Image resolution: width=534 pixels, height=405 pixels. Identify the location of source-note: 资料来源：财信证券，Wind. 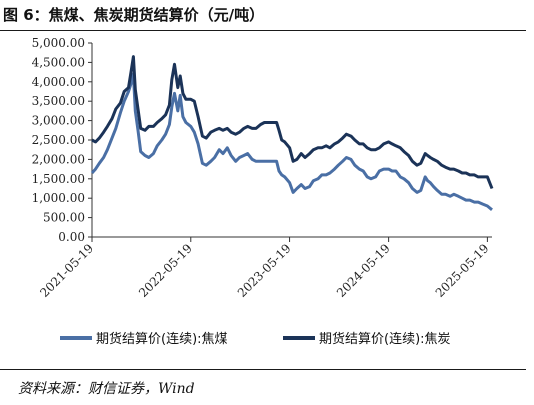
(106, 389).